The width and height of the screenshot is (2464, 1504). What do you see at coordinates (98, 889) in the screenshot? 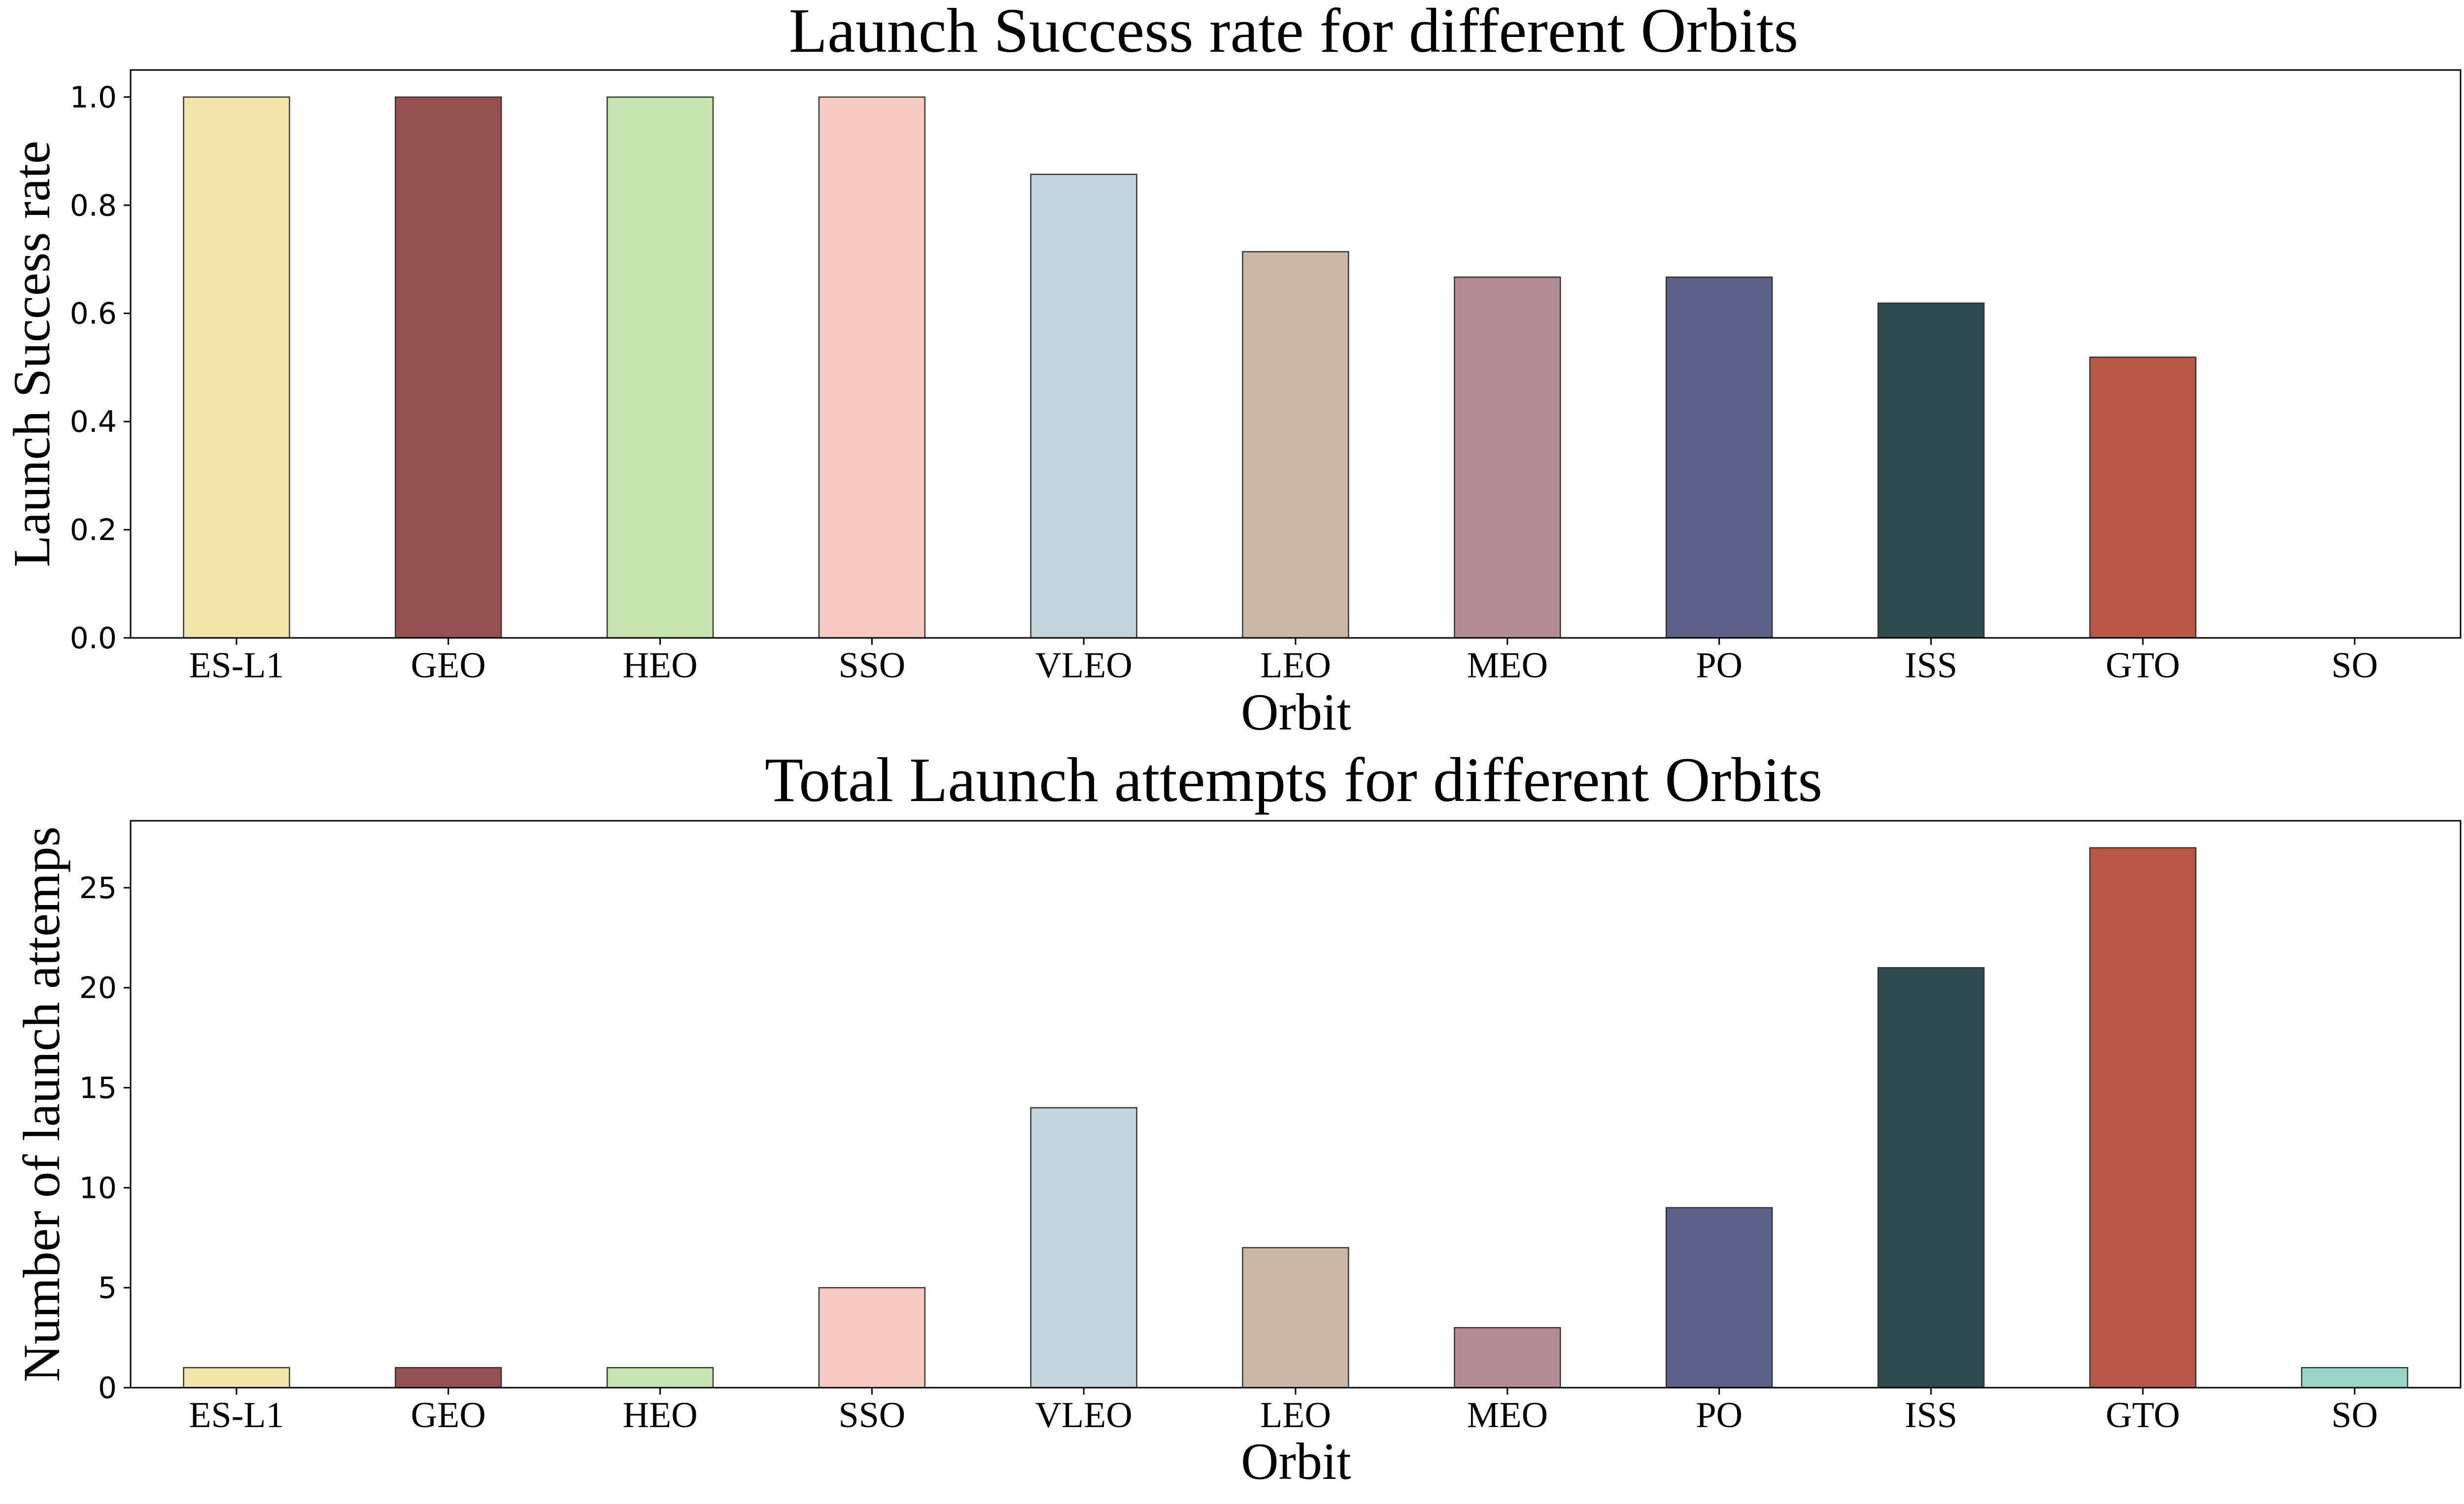
I see `y-tick-label: 25` at bounding box center [98, 889].